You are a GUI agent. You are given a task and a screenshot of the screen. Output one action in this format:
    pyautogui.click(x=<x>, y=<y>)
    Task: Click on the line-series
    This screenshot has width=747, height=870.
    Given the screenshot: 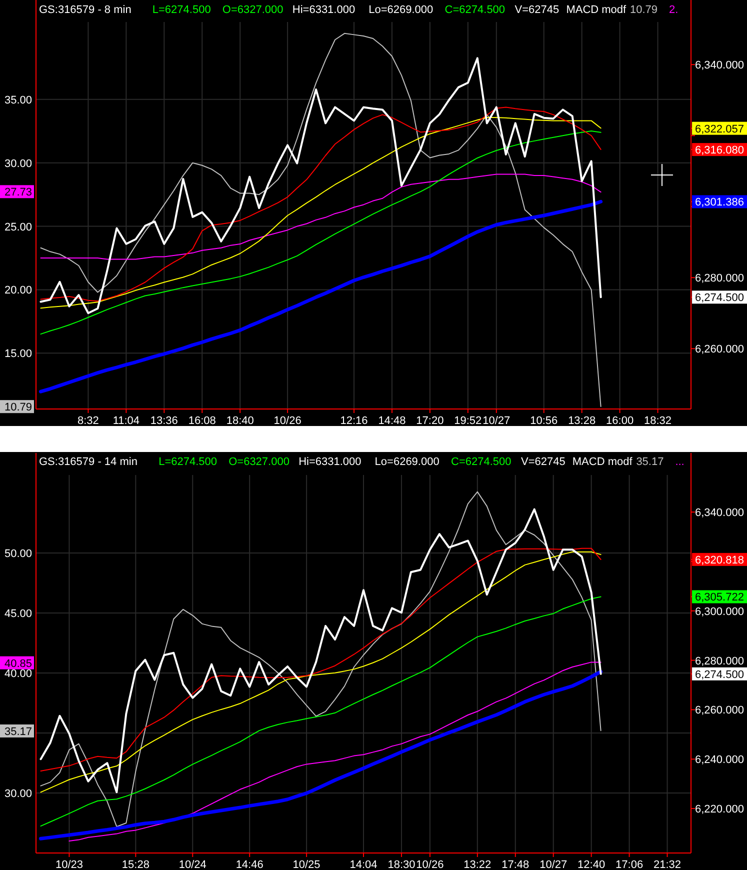 What is the action you would take?
    pyautogui.click(x=321, y=217)
    